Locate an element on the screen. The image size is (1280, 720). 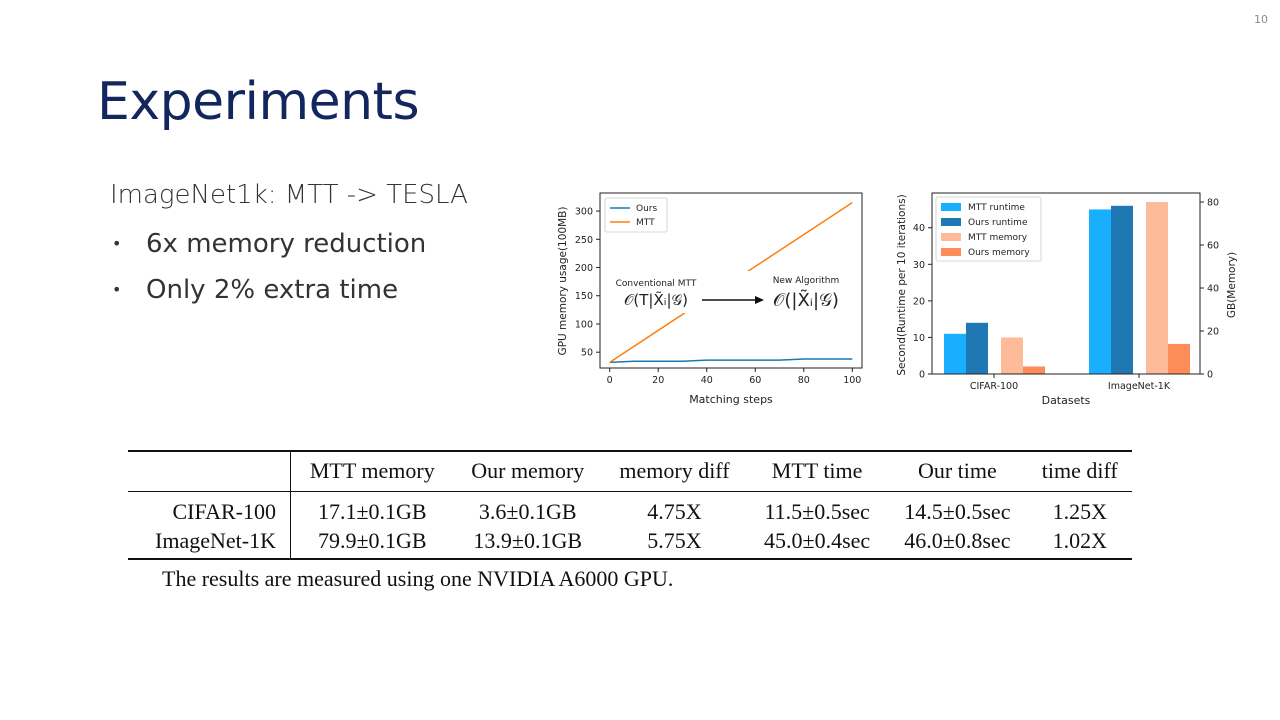
x-axis-label: Datasets is located at coordinates (1066, 400).